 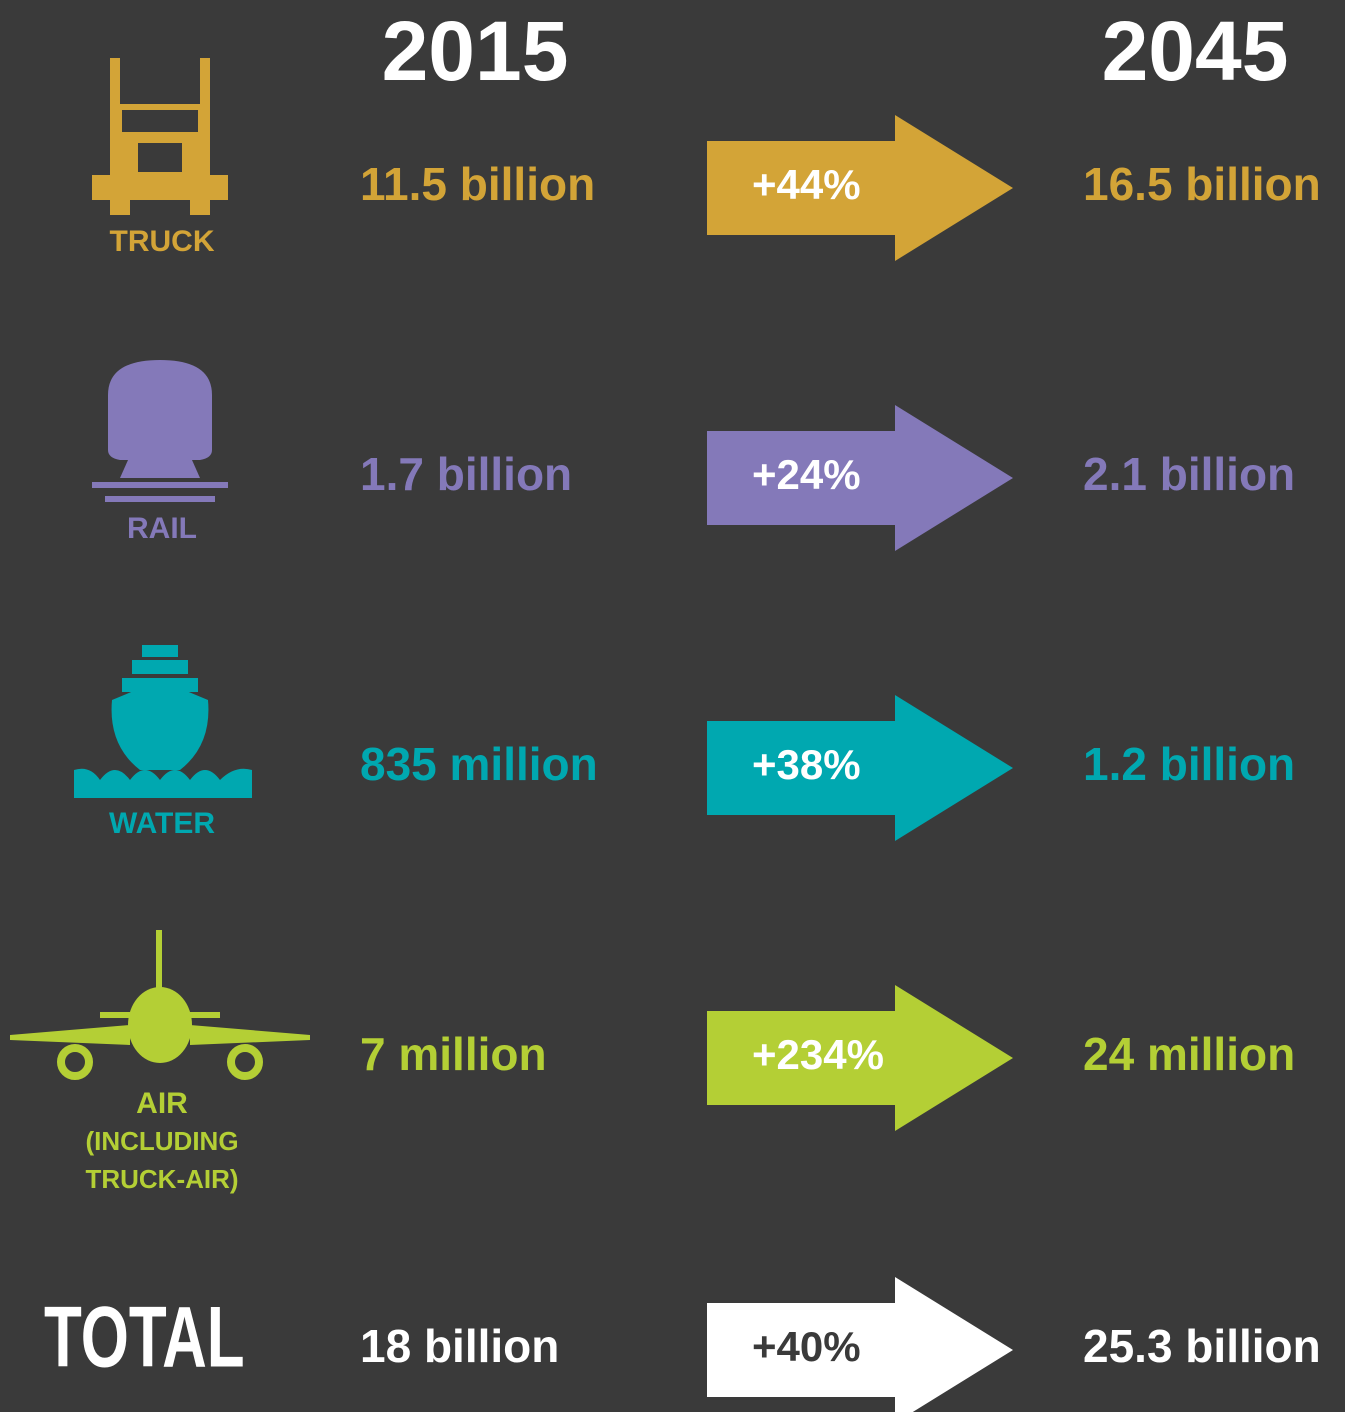 I want to click on change: +44%, so click(x=806, y=184).